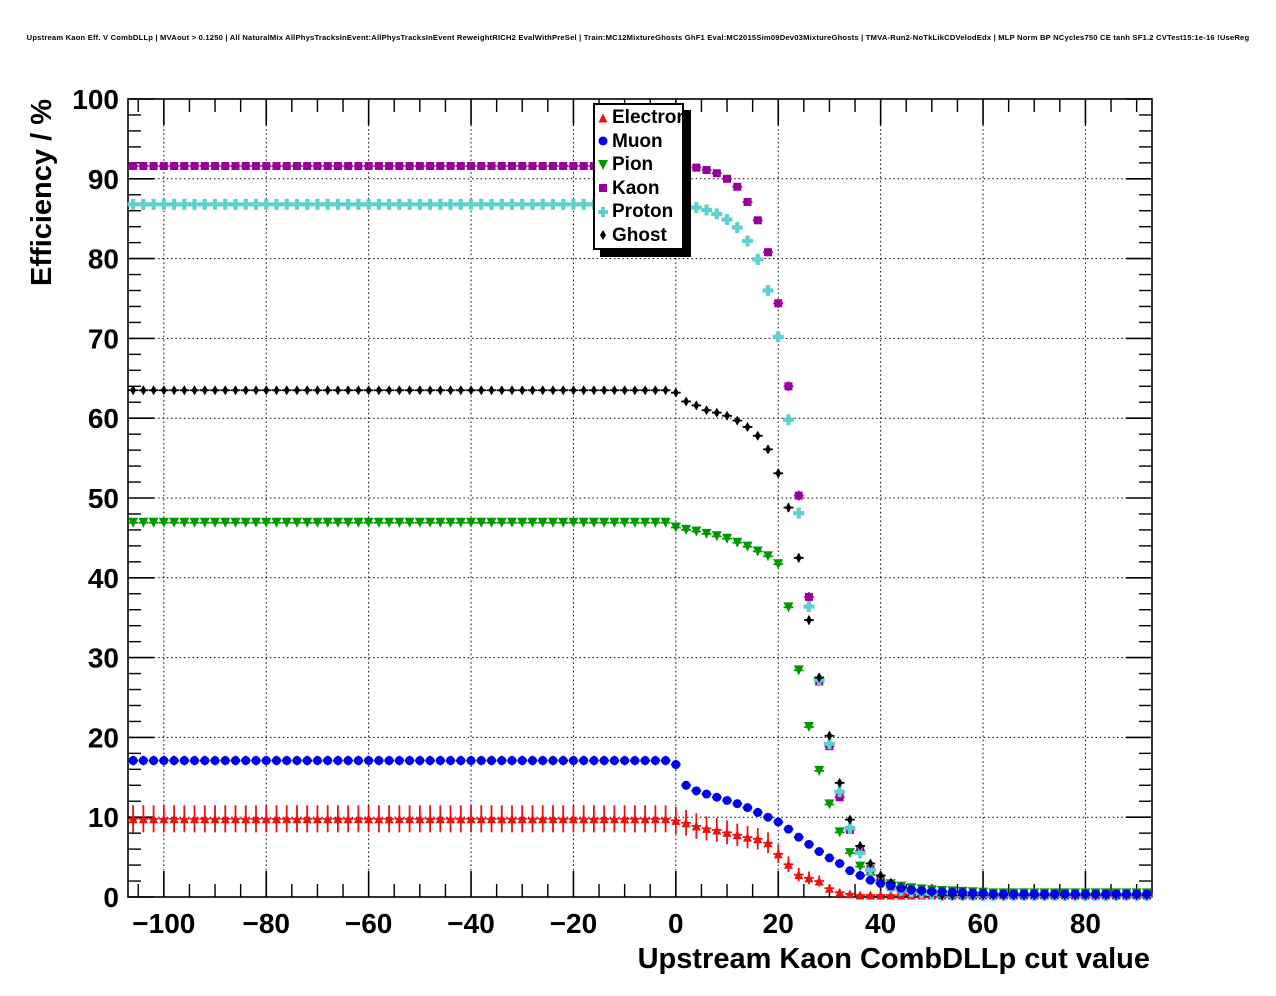 The width and height of the screenshot is (1276, 996). Describe the element at coordinates (103, 737) in the screenshot. I see `y-tick-label: 20` at that location.